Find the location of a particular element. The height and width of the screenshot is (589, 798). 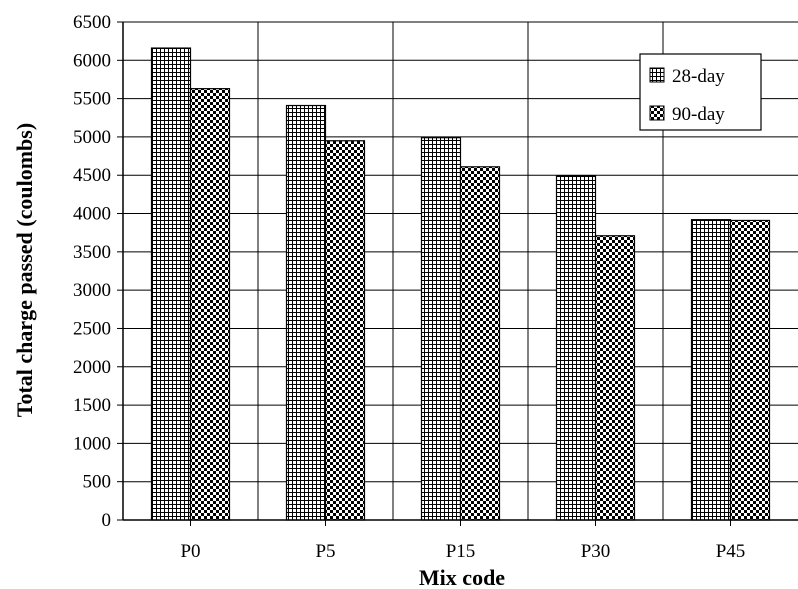

y-tick-label: 3000 is located at coordinates (92, 290).